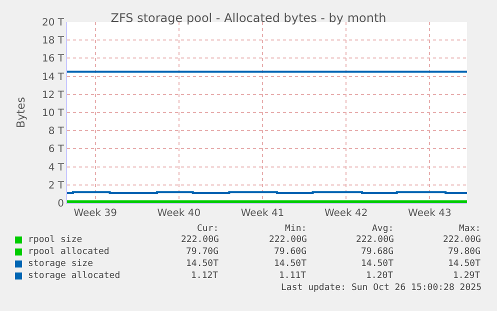 The height and width of the screenshot is (311, 497). What do you see at coordinates (380, 276) in the screenshot?
I see `text: 1.20T` at bounding box center [380, 276].